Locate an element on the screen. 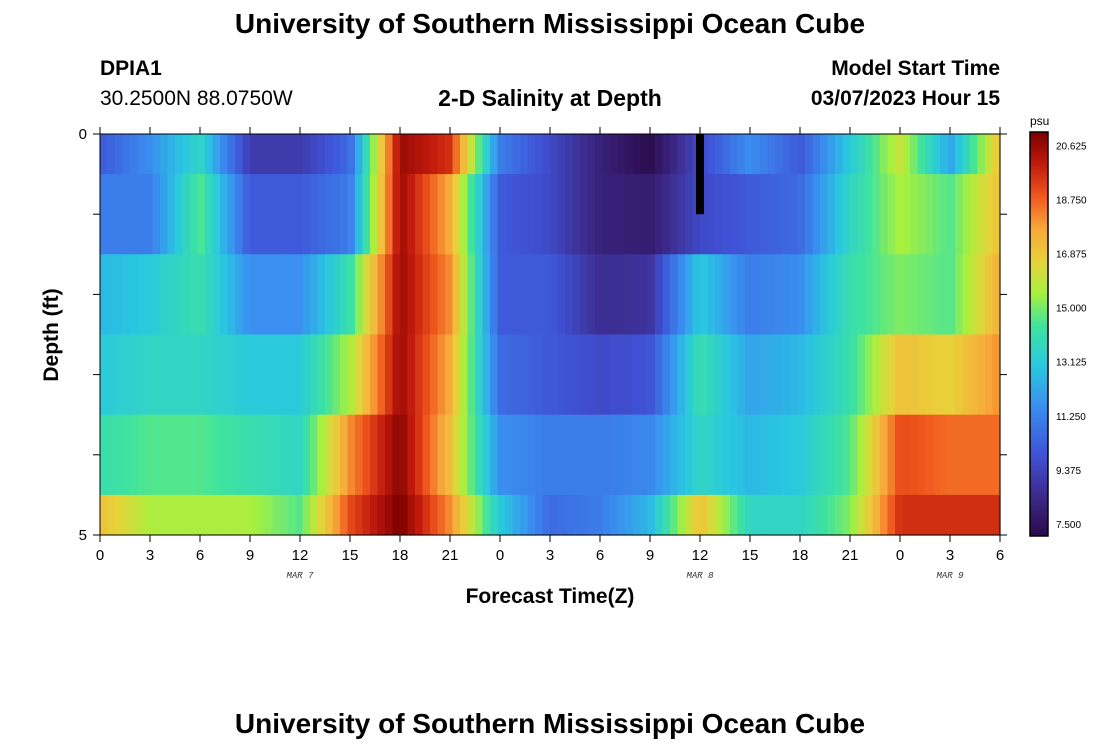 This screenshot has height=750, width=1100. colorbar-label: 20.625 is located at coordinates (1071, 146).